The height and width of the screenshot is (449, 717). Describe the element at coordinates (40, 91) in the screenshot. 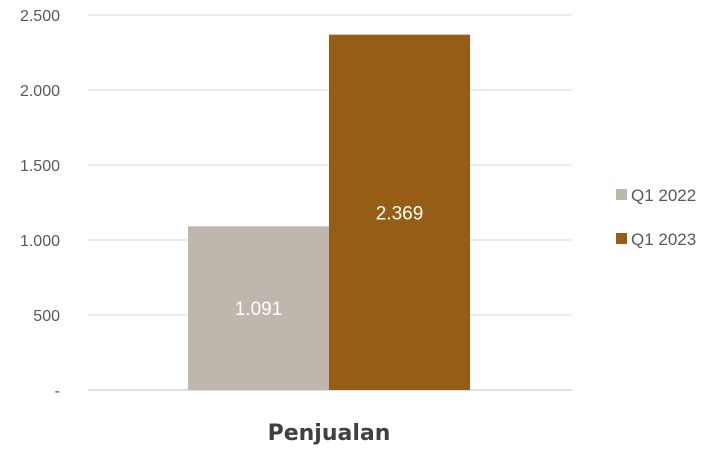

I see `y-tick-label: 2.000` at that location.